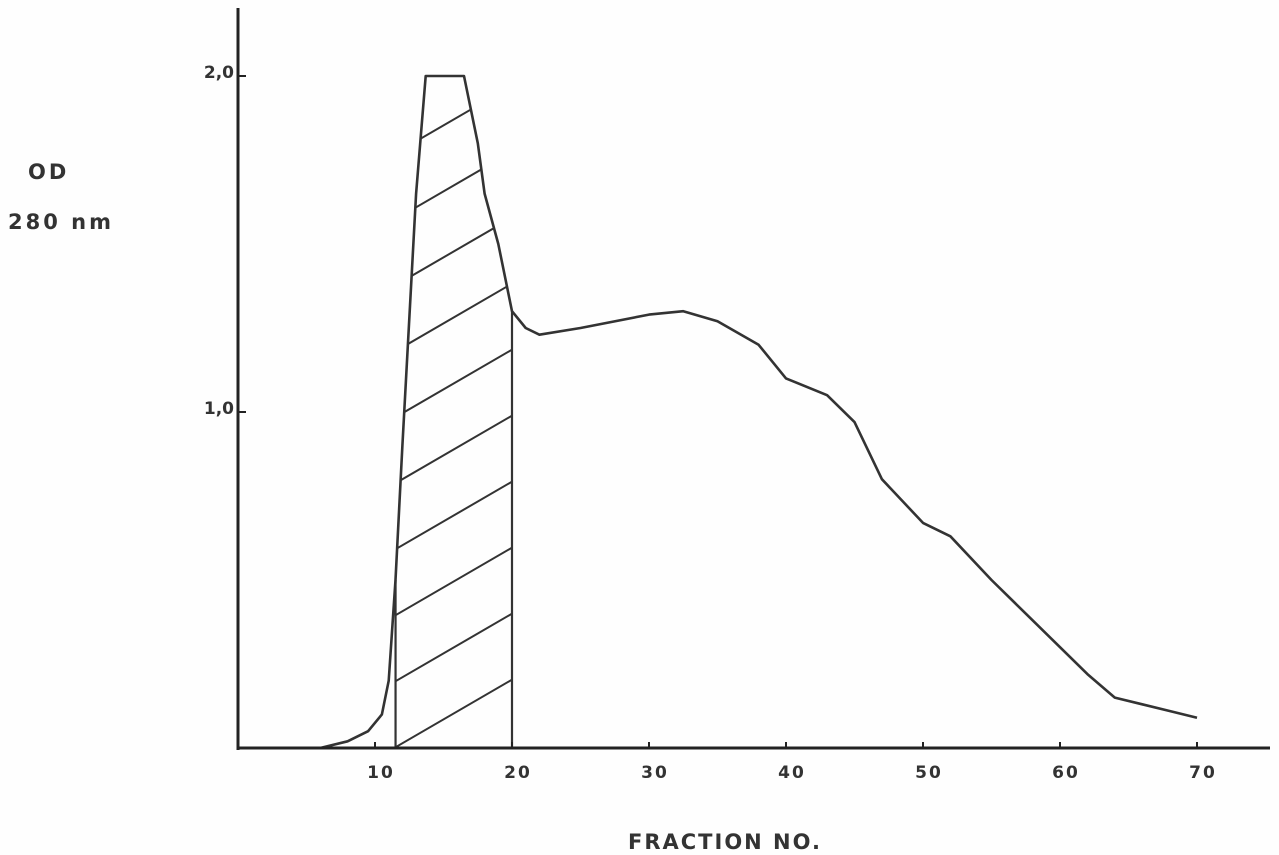  I want to click on x-tick-label: 40, so click(792, 773).